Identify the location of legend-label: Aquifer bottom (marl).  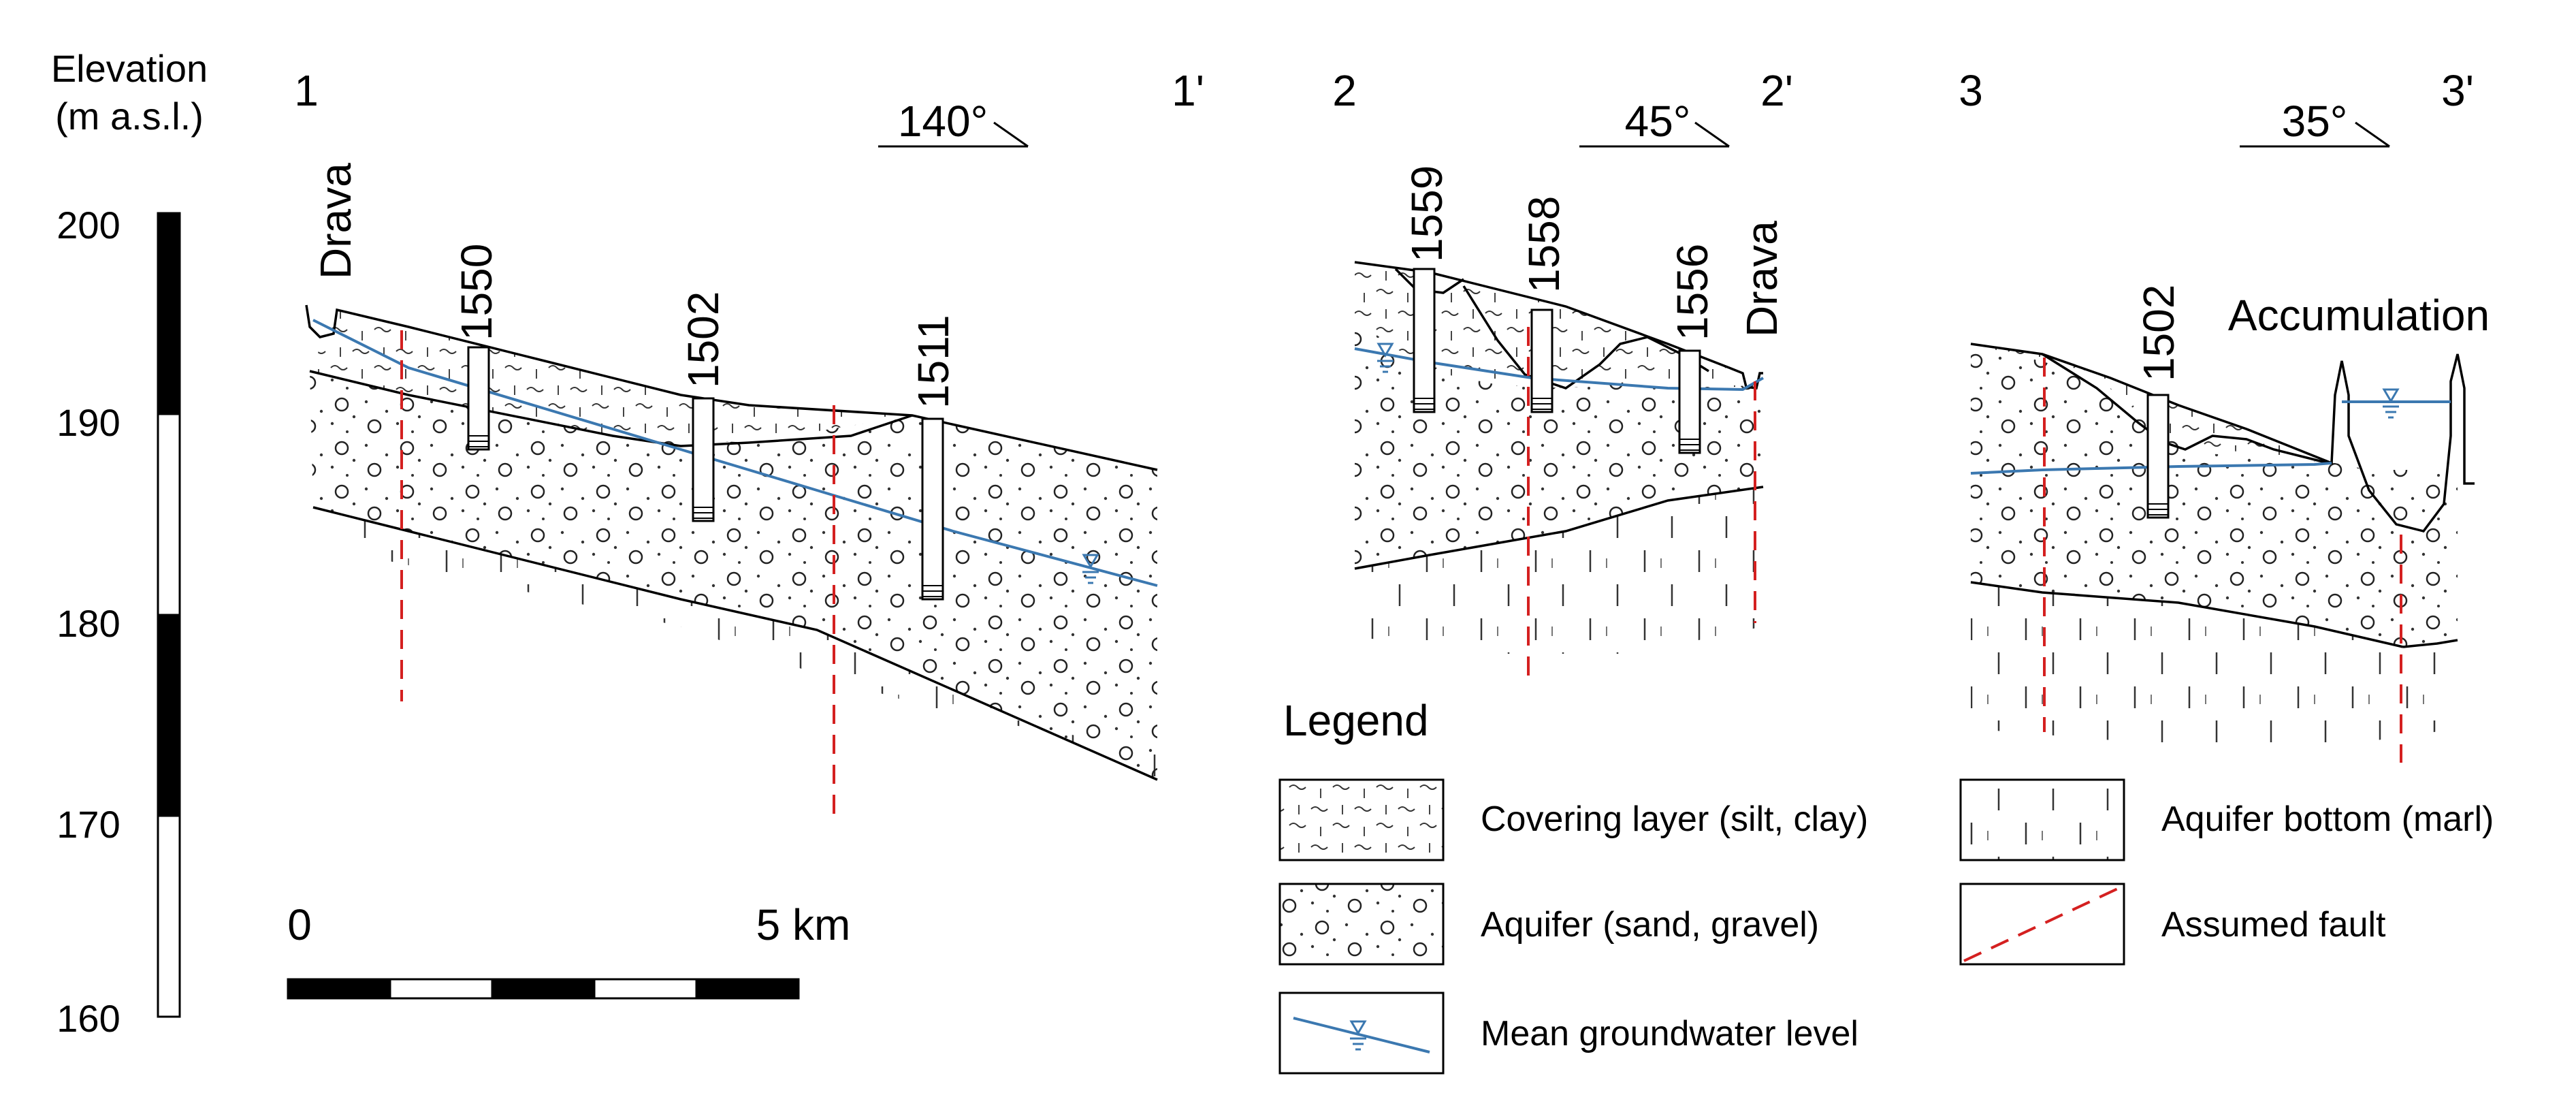
(2328, 819).